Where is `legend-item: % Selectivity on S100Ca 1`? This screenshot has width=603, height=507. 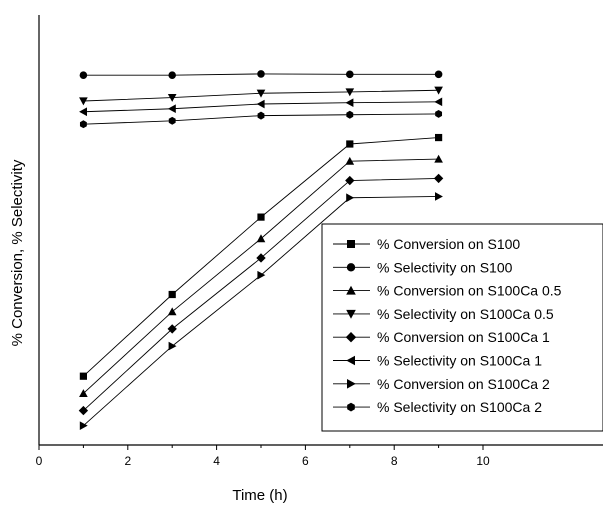 legend-item: % Selectivity on S100Ca 1 is located at coordinates (437, 361).